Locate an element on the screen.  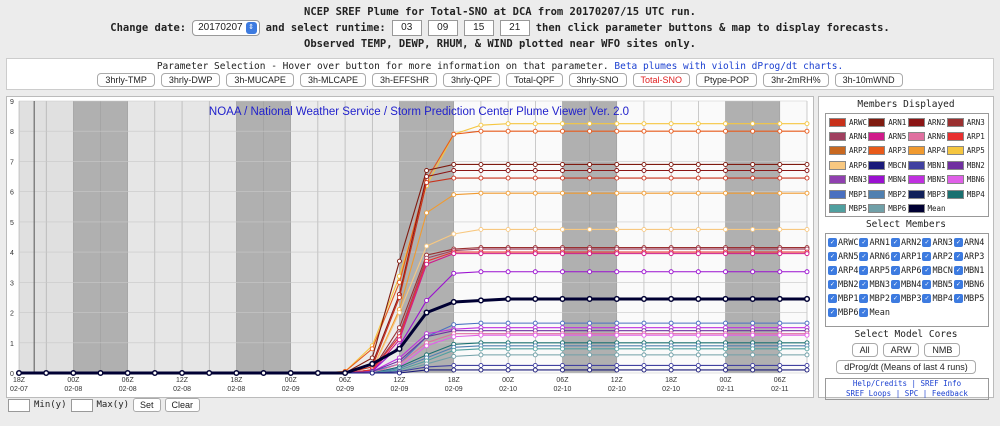
param-button-3h-mucape: 3h-MUCAPE is located at coordinates (260, 80).